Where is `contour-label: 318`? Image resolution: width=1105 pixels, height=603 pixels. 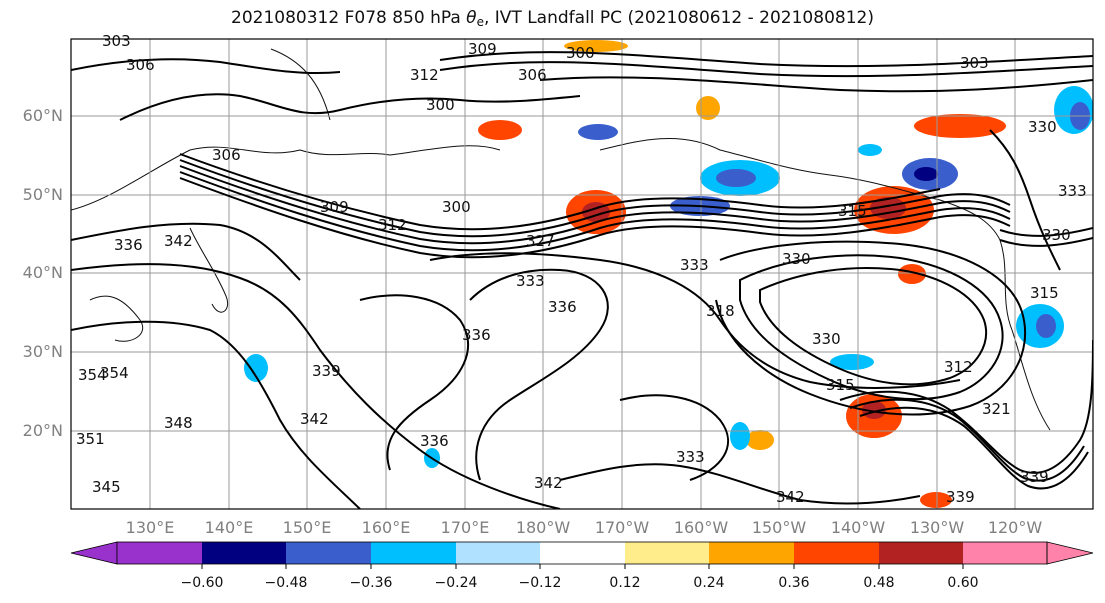
contour-label: 318 is located at coordinates (720, 311).